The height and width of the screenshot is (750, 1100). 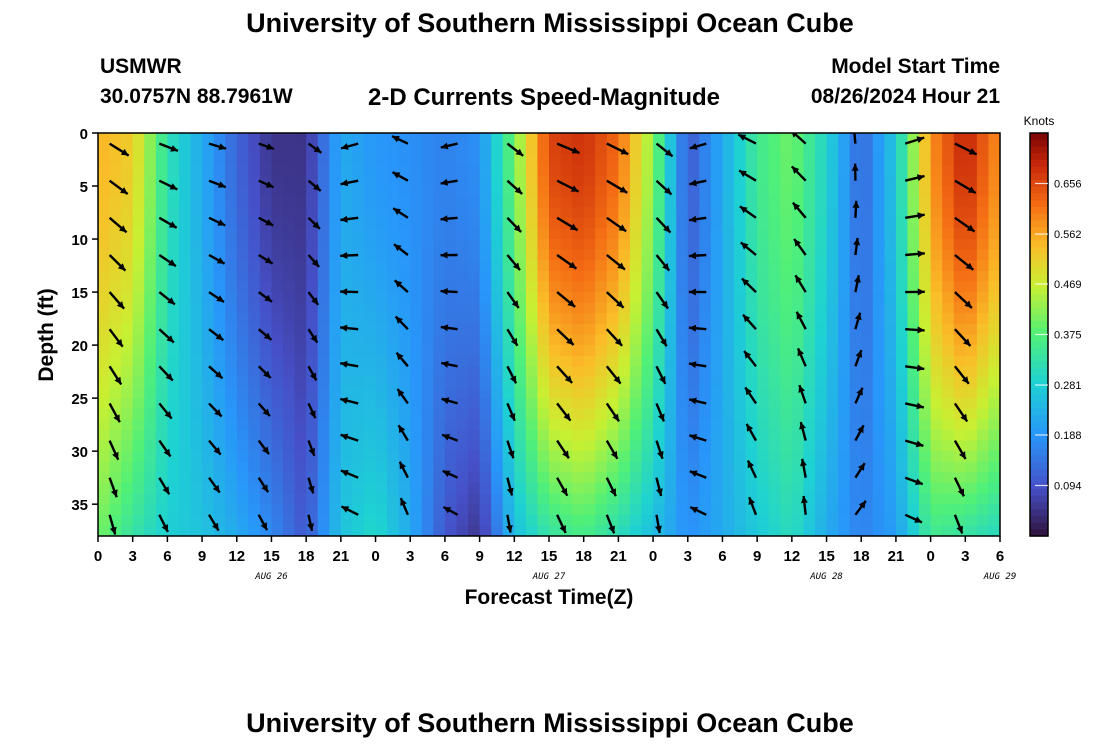 I want to click on x-day-label: AUG 27, so click(x=549, y=577).